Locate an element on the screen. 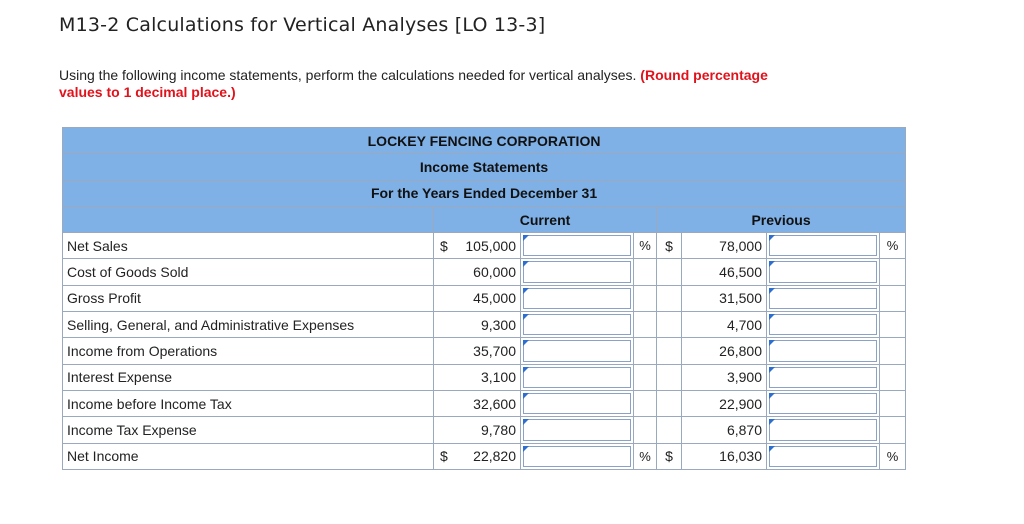 The width and height of the screenshot is (1024, 524). row-label: Net Income is located at coordinates (248, 456).